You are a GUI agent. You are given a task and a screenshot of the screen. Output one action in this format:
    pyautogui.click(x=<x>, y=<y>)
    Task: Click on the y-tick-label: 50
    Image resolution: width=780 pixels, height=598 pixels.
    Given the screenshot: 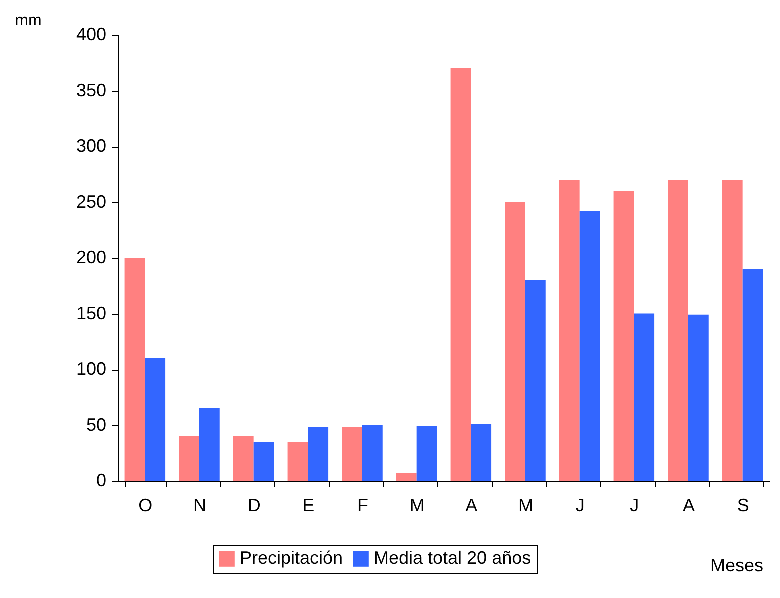 What is the action you would take?
    pyautogui.click(x=96, y=424)
    